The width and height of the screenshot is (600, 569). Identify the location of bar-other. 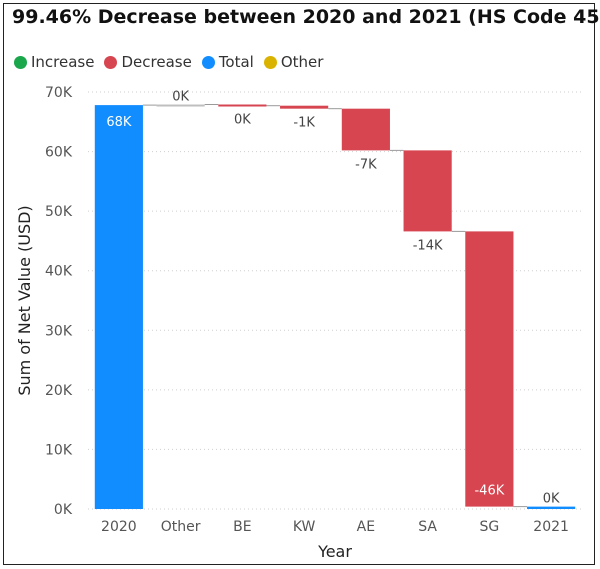
(180, 105).